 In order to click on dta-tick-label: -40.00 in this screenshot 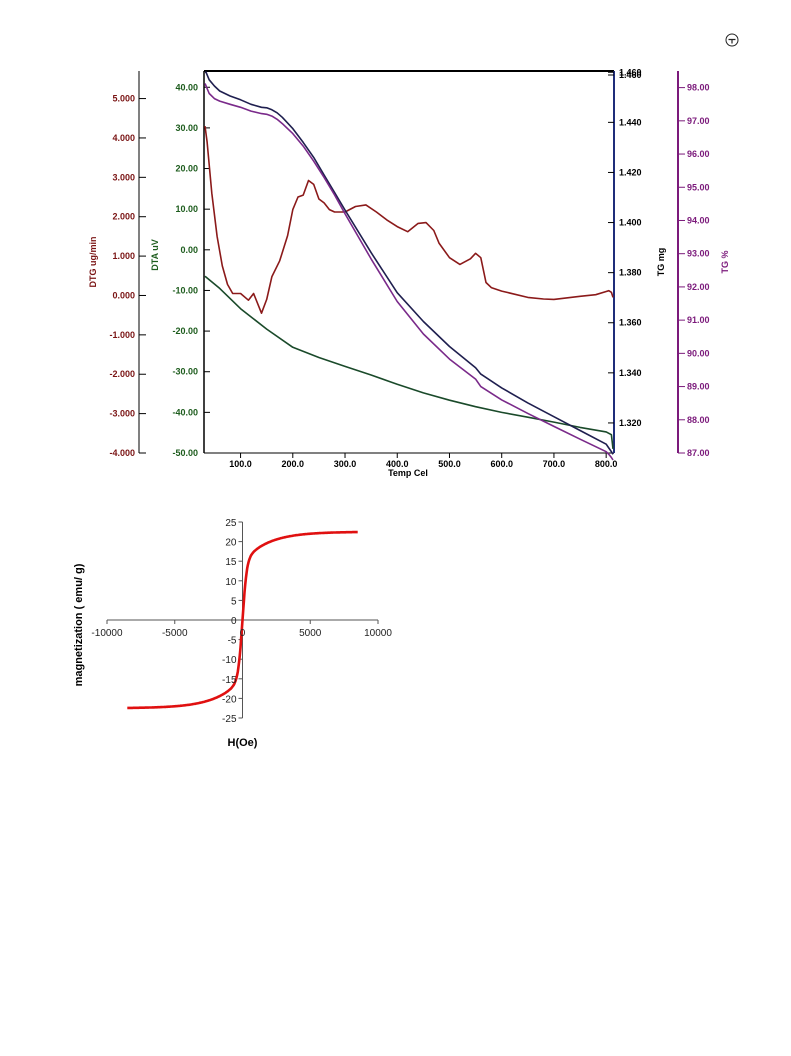, I will do `click(185, 412)`.